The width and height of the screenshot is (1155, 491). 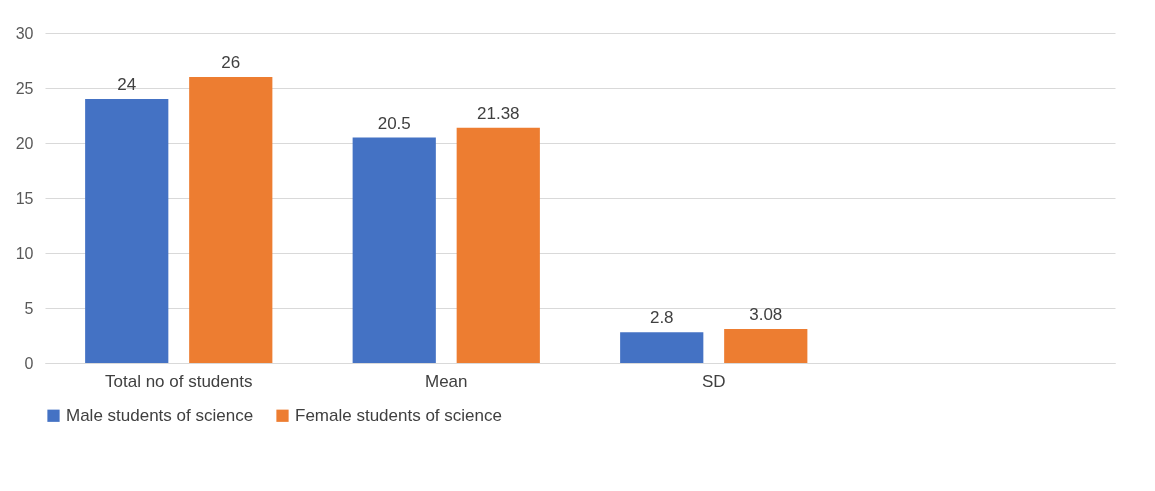 I want to click on y-tick-label: 20, so click(x=24, y=143).